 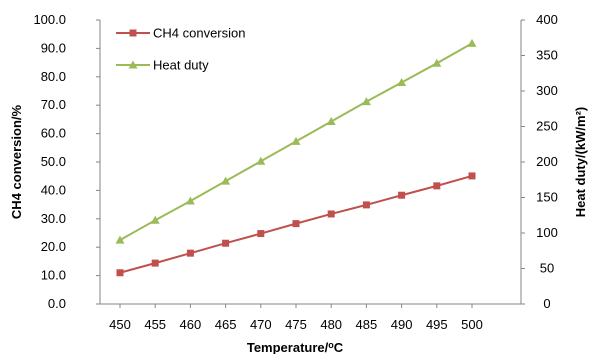 What do you see at coordinates (16, 161) in the screenshot?
I see `left-y-axis-title: CH4 conversion/%` at bounding box center [16, 161].